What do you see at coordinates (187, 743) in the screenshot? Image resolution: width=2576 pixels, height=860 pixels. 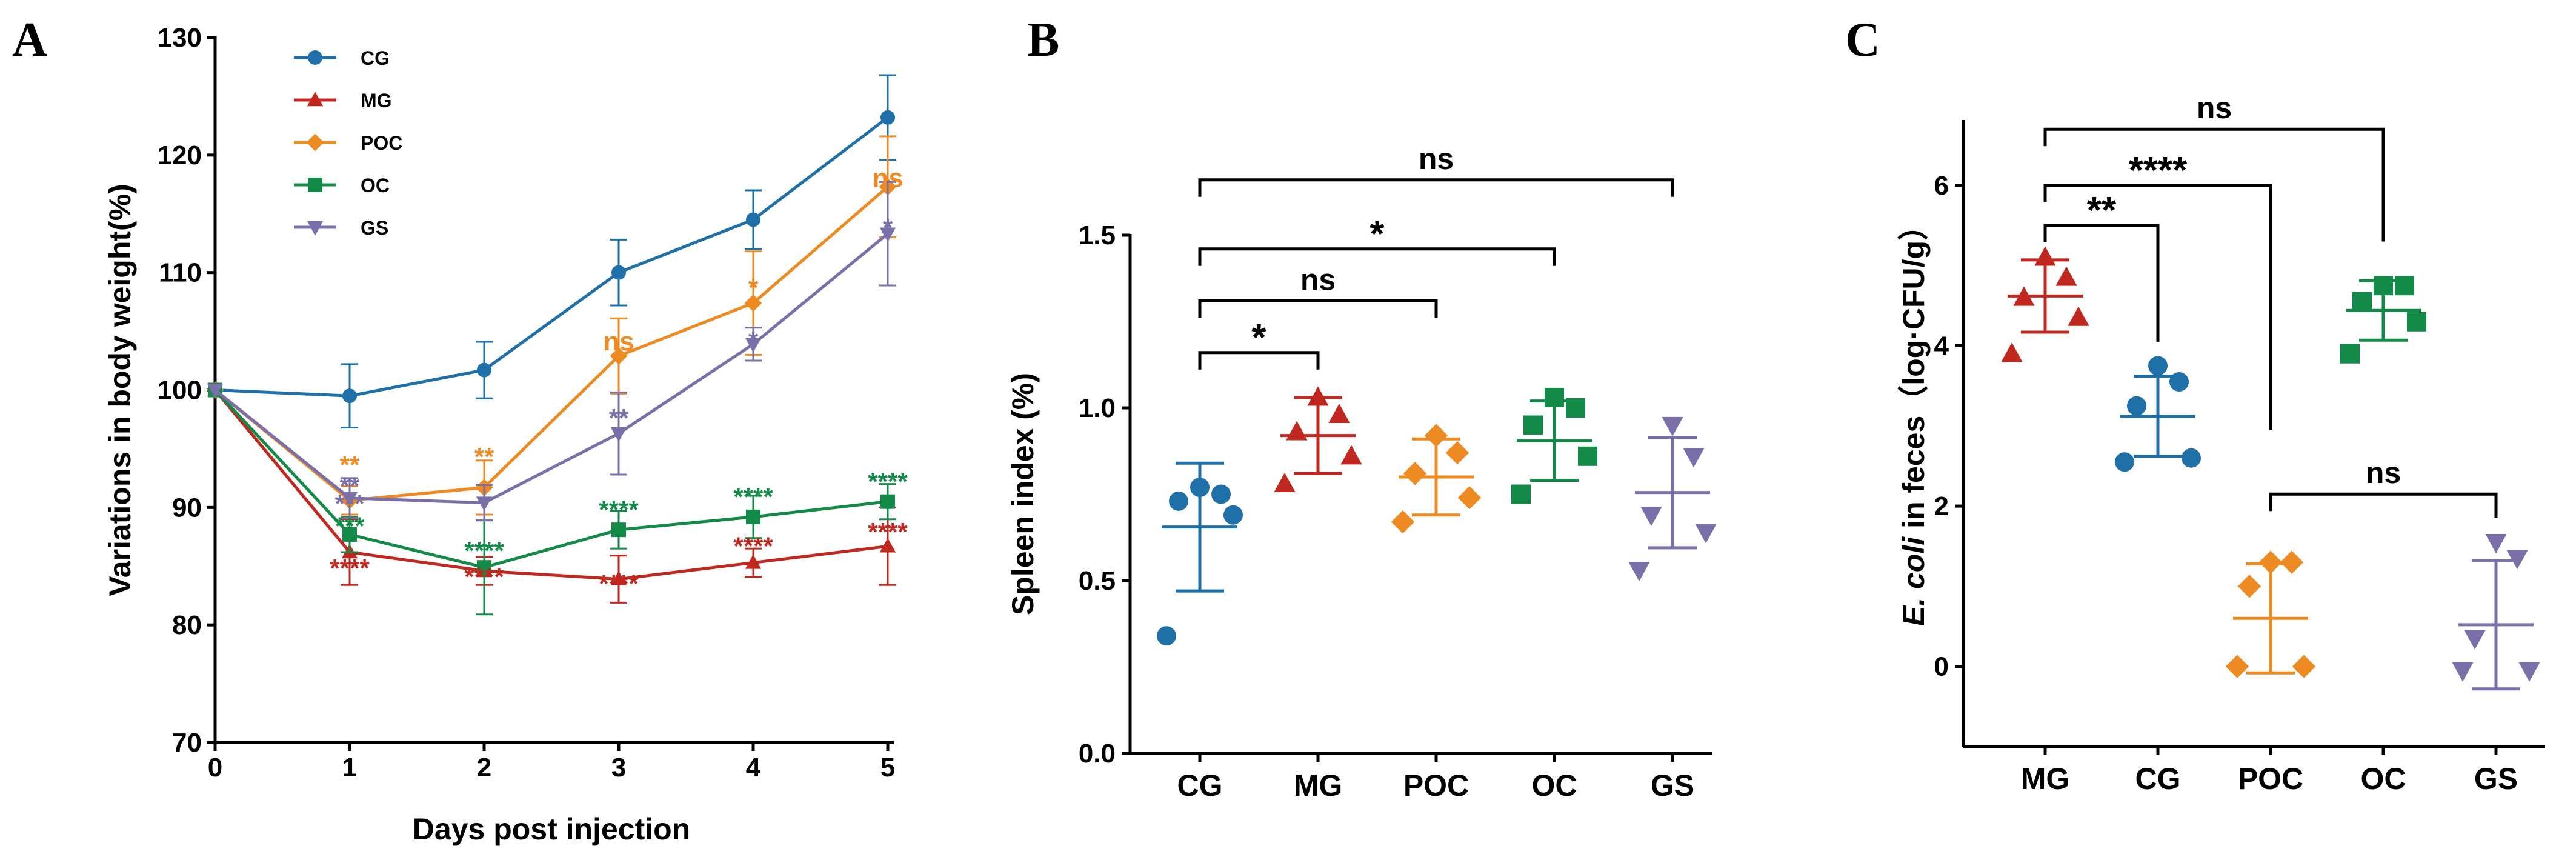 I see `a-y-tick-label-70: 70` at bounding box center [187, 743].